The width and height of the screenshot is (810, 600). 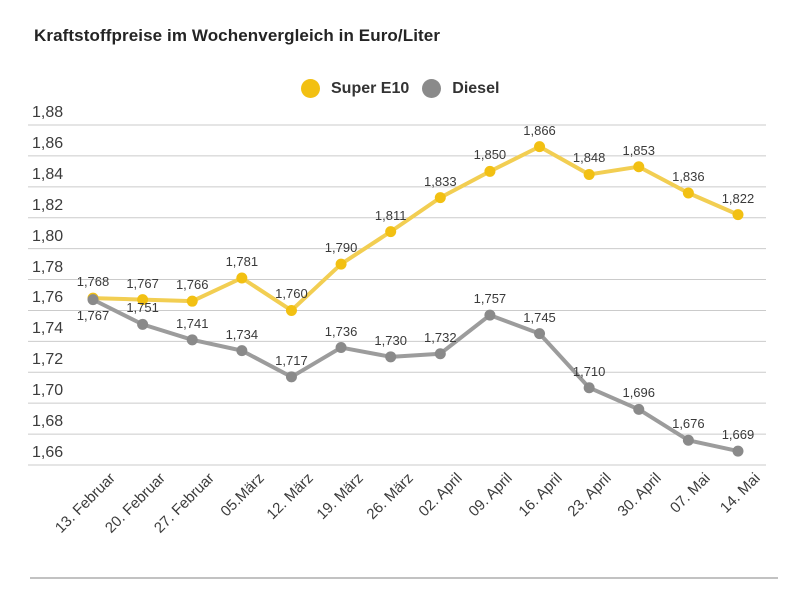 I want to click on bottom-divider, so click(x=404, y=578).